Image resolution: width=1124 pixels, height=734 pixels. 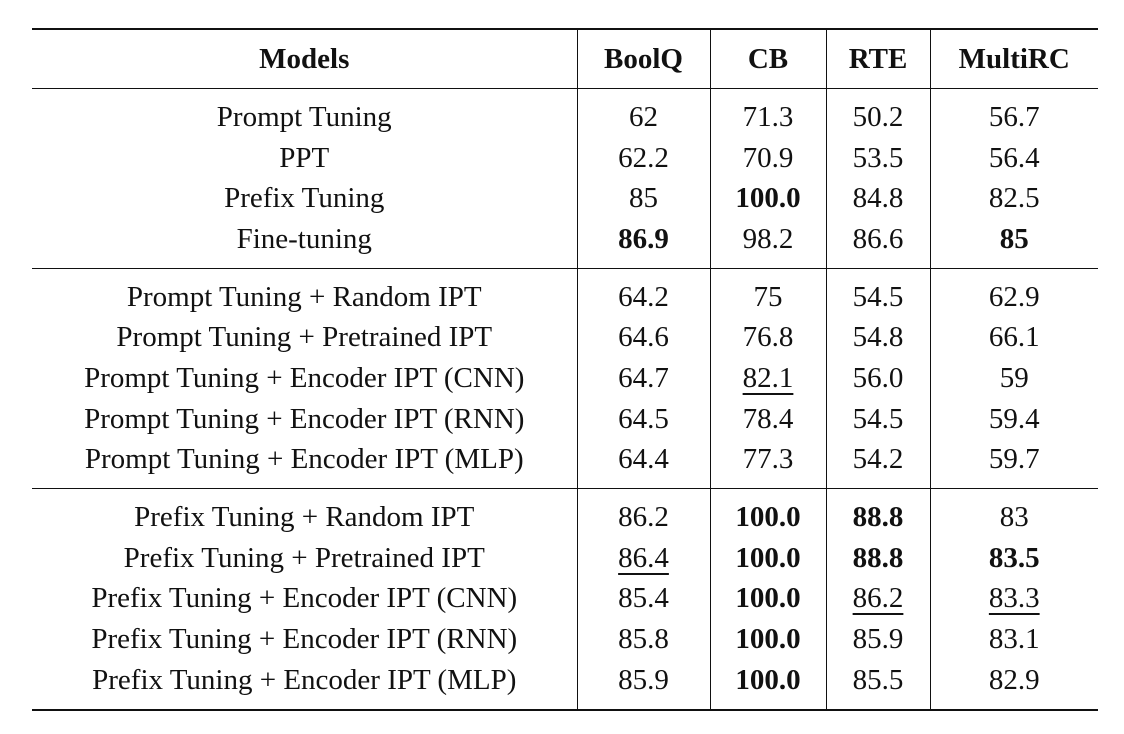 What do you see at coordinates (304, 58) in the screenshot?
I see `header-models: Models` at bounding box center [304, 58].